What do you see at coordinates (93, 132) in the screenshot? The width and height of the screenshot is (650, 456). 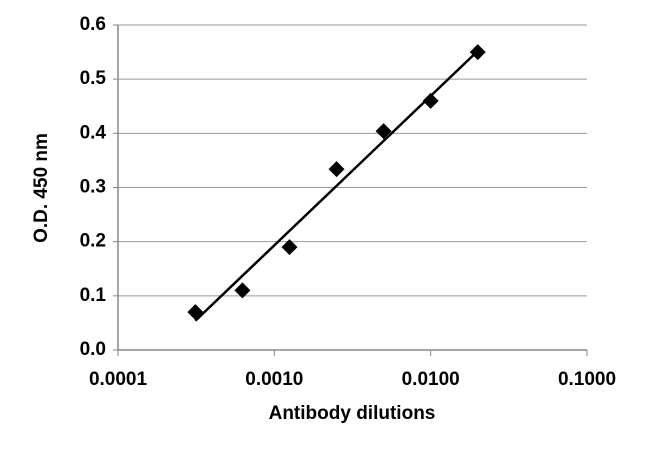 I see `y-tick-label: 0.4` at bounding box center [93, 132].